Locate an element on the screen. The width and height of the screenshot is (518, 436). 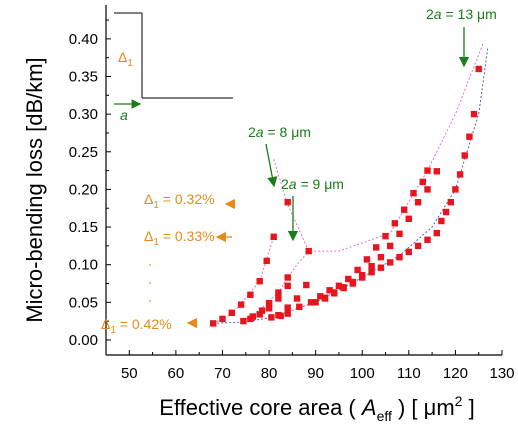
x-tick-label: 70 is located at coordinates (222, 373).